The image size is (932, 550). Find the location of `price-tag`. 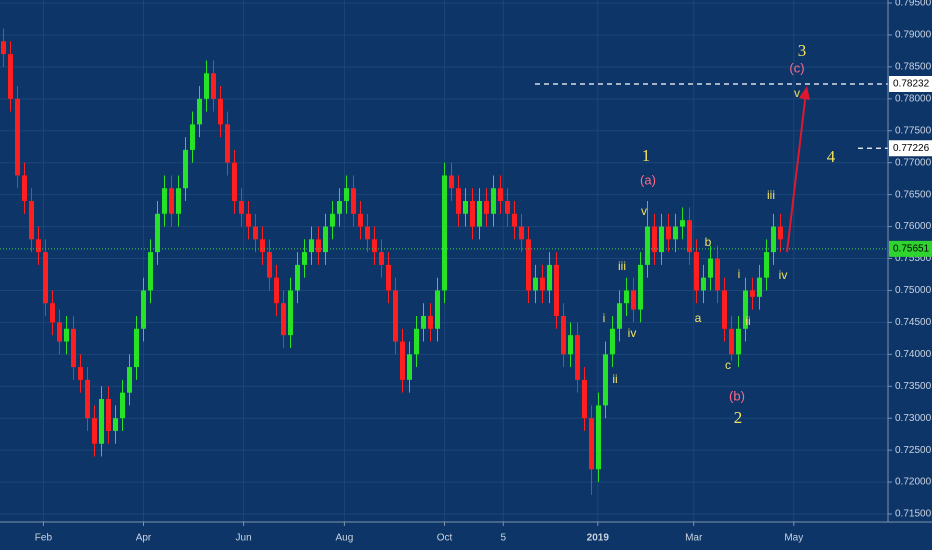

price-tag is located at coordinates (910, 83).